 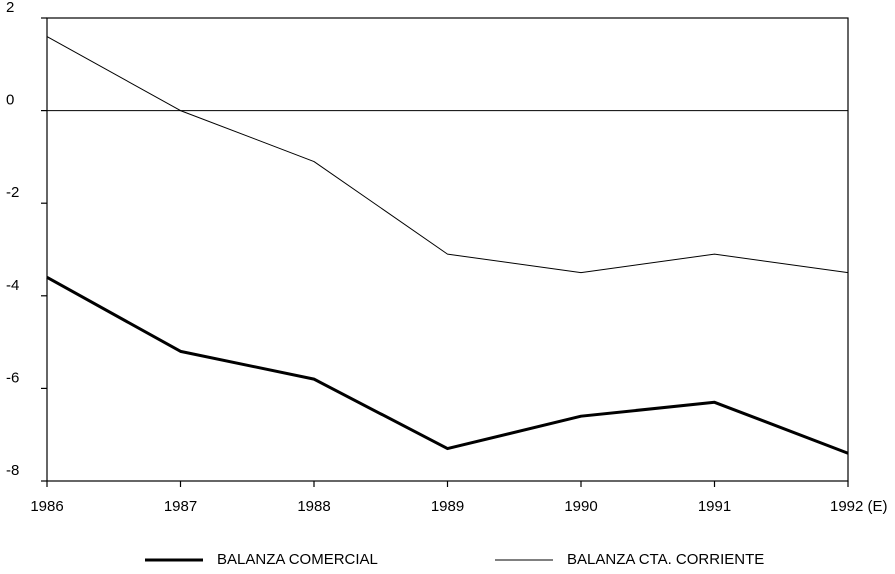 I want to click on y-tick-label: -8, so click(x=12, y=470).